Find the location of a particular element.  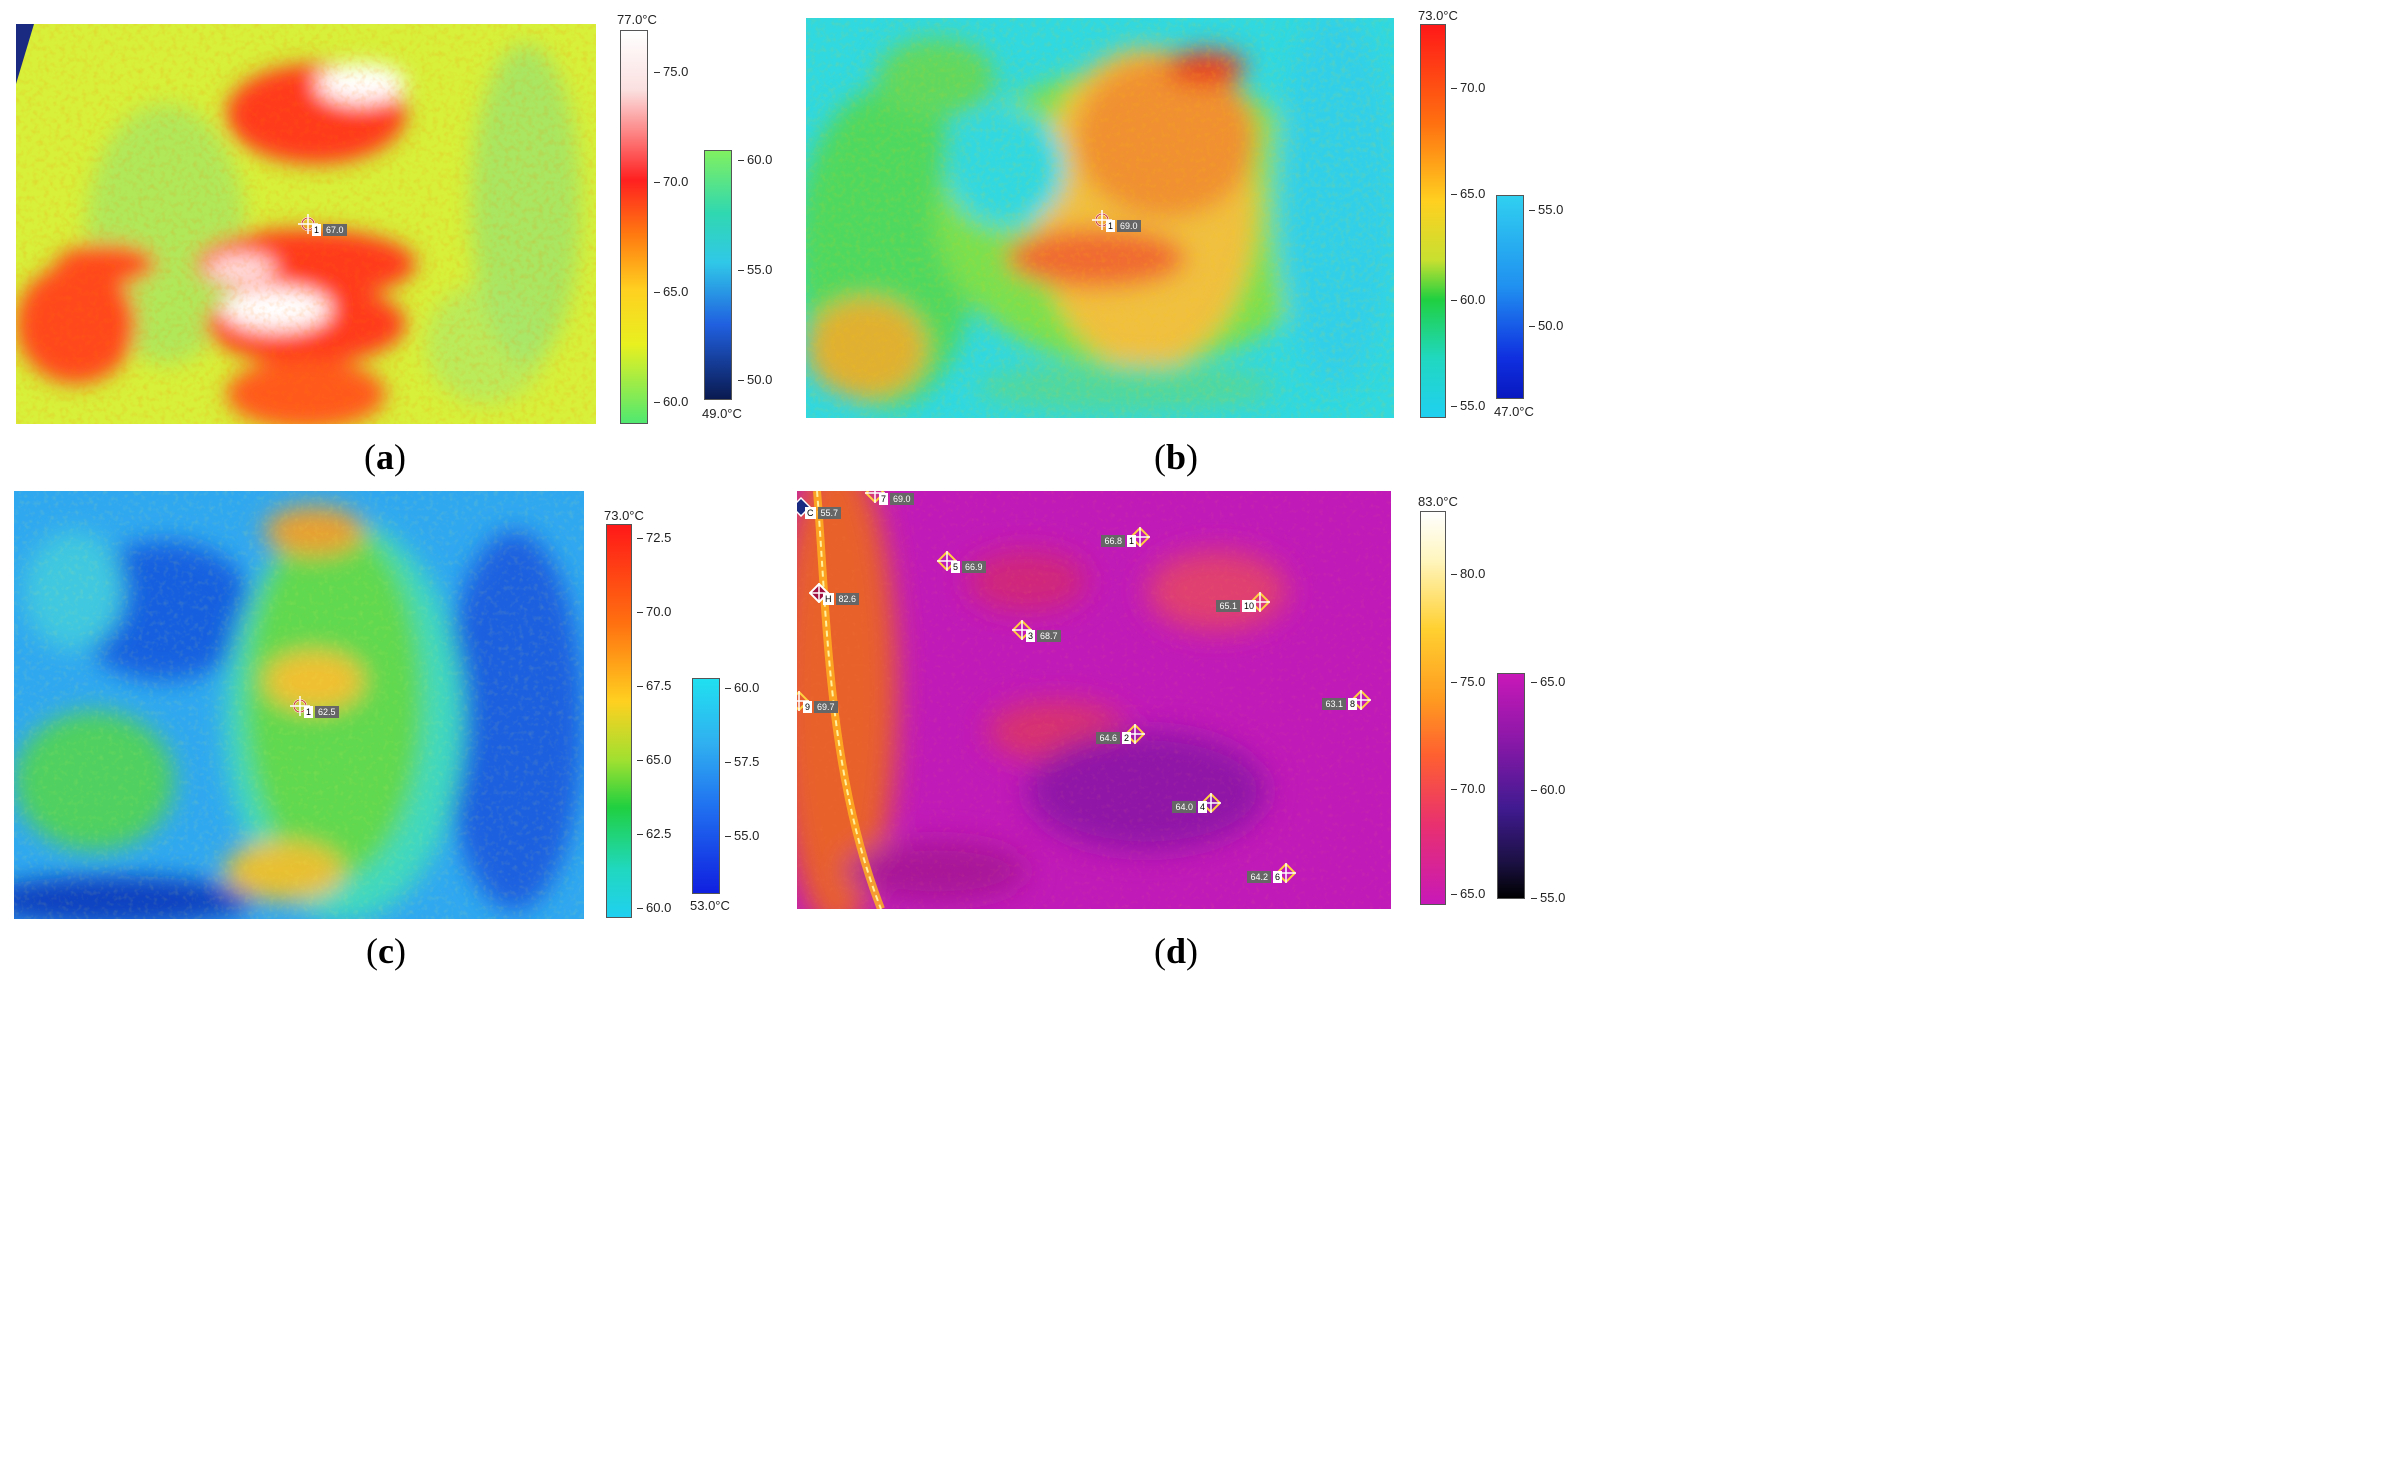

inset-scale-min-label: 47.0°C is located at coordinates (1514, 411).